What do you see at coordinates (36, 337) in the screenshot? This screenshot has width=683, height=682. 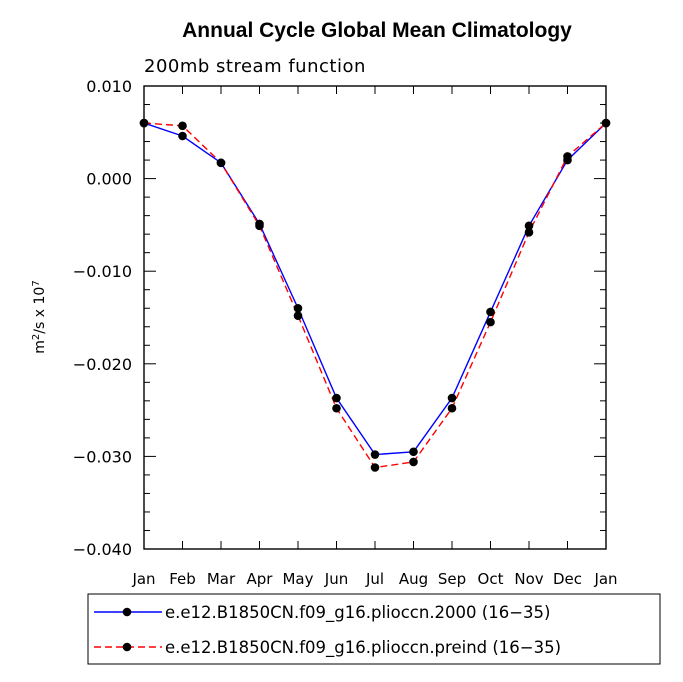 I see `y-axis-label-exponent-1: 2` at bounding box center [36, 337].